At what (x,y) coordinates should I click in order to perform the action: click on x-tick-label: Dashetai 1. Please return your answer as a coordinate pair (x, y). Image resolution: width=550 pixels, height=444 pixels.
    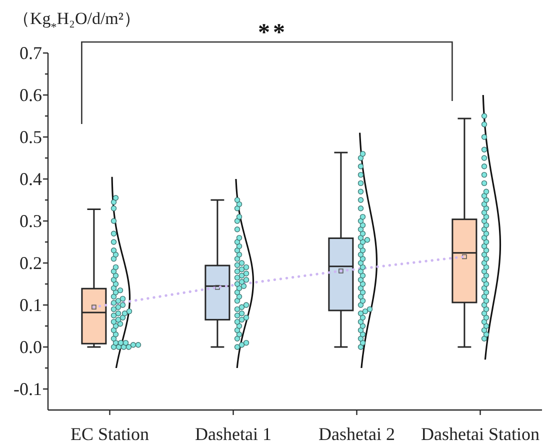
    Looking at the image, I should click on (233, 434).